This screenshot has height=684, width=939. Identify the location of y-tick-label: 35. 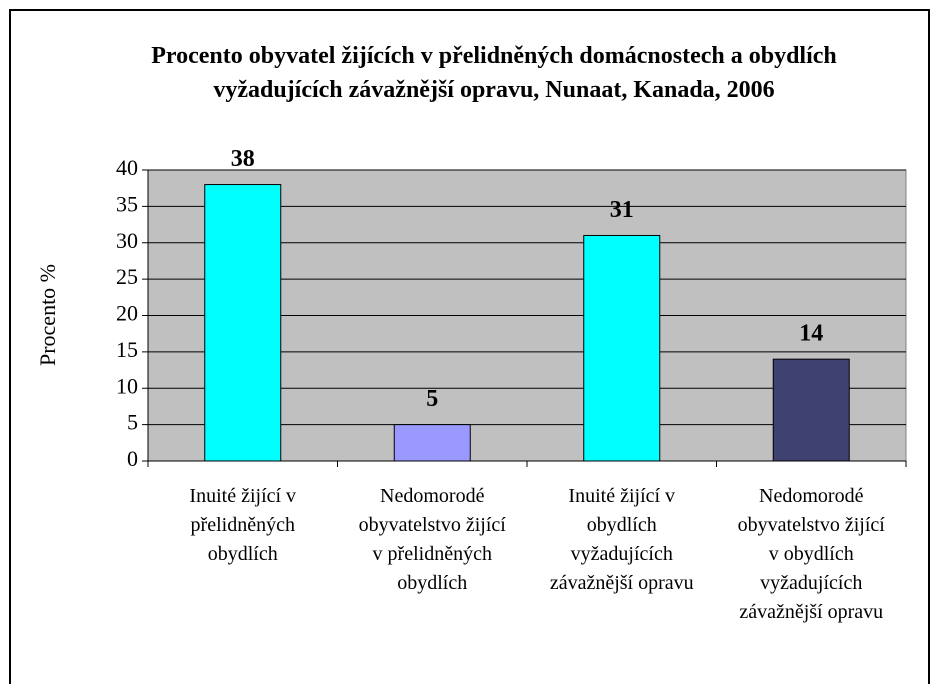
(127, 203).